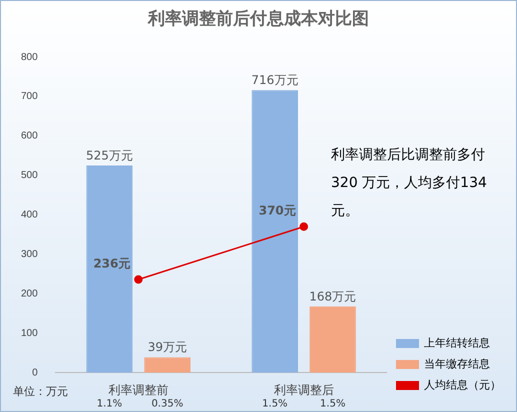 This screenshot has height=412, width=517. I want to click on y-tick-label: 600, so click(29, 136).